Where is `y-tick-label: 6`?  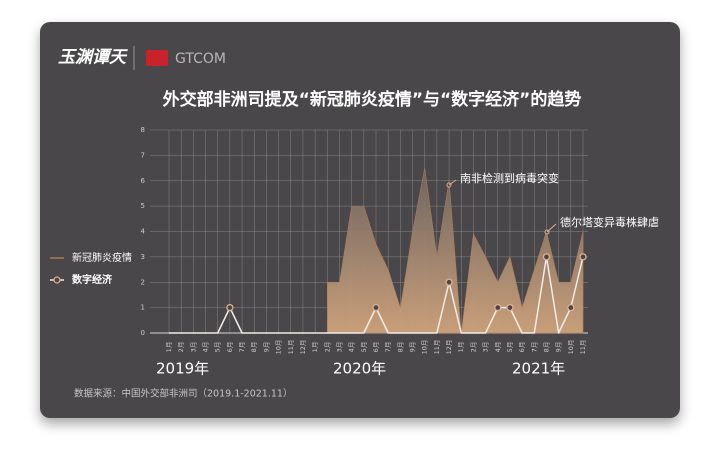 y-tick-label: 6 is located at coordinates (143, 181).